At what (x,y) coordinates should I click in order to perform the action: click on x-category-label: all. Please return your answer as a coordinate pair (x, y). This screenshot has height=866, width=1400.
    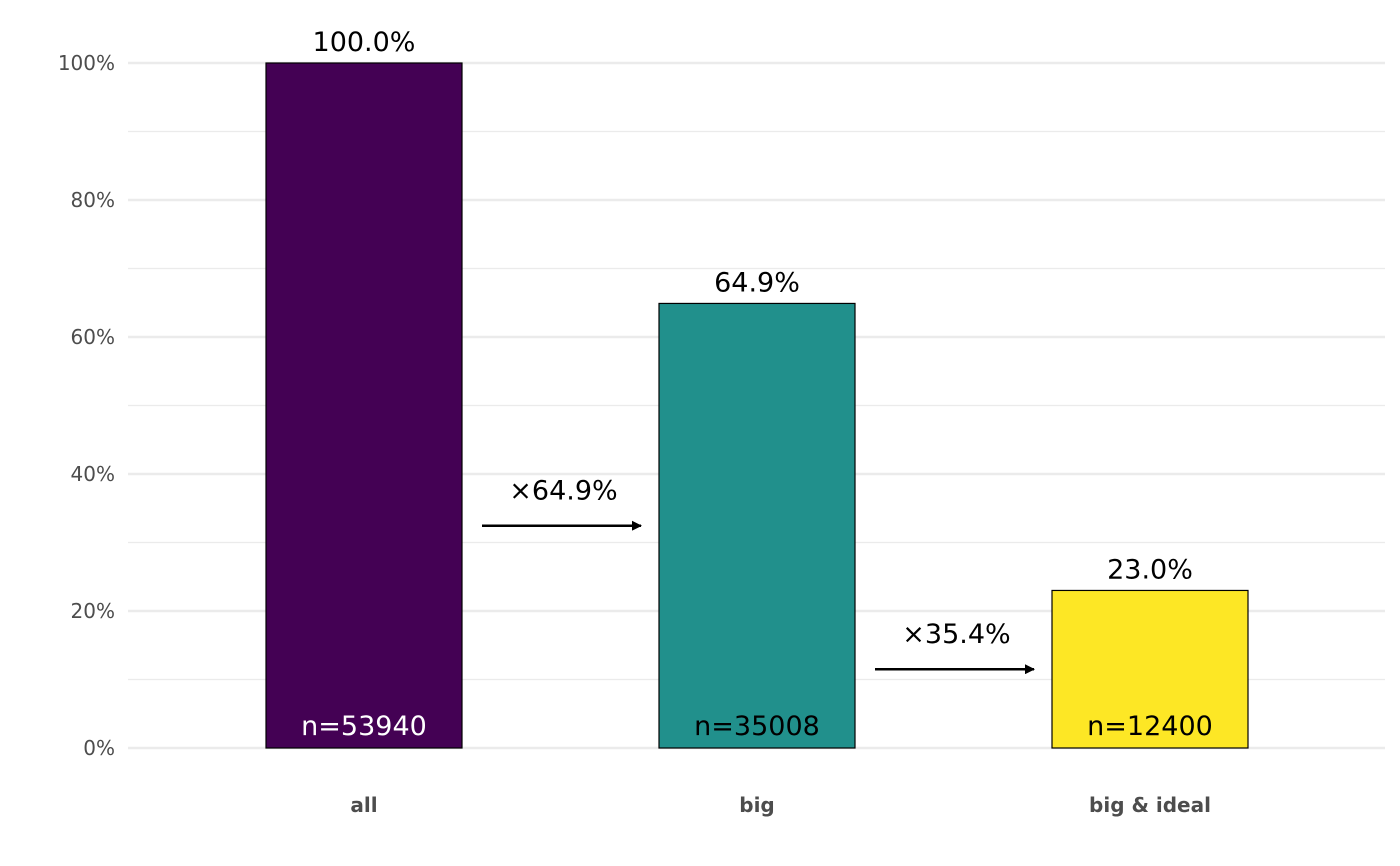
    Looking at the image, I should click on (363, 805).